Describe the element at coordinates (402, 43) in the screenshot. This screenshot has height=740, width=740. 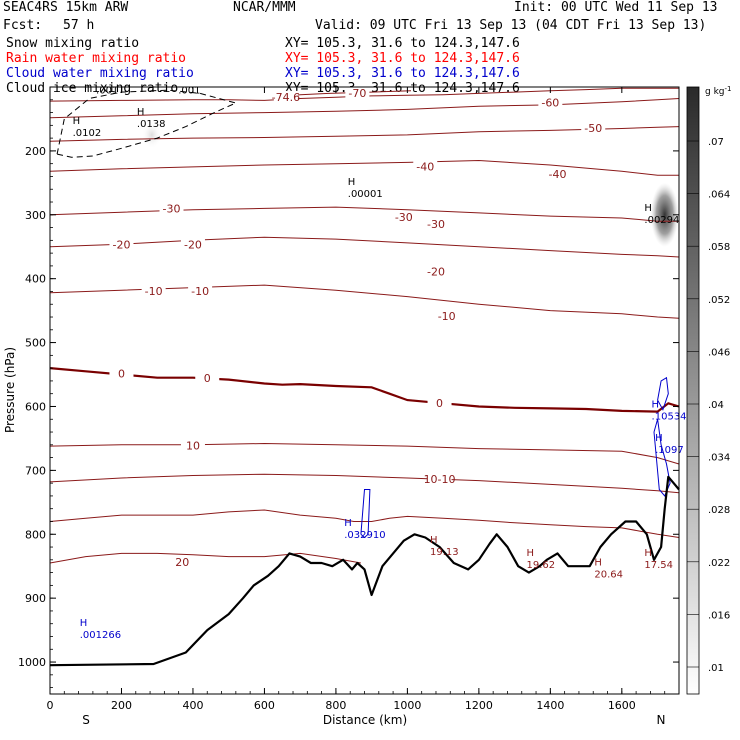
I see `legend-snow-xy: XY= 105.3, 31.6 to 124.3,147.6` at that location.